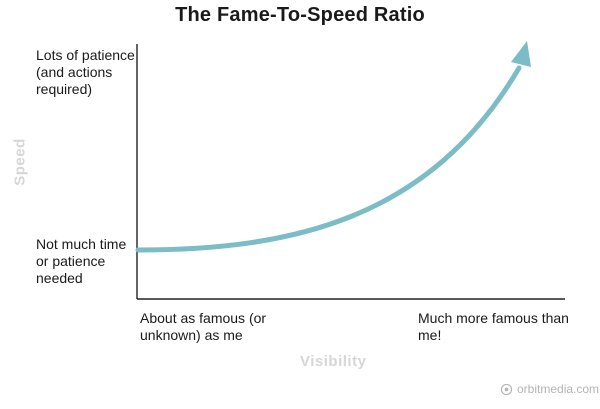 This screenshot has width=600, height=409. Describe the element at coordinates (333, 361) in the screenshot. I see `x-axis-title: Visibility` at that location.